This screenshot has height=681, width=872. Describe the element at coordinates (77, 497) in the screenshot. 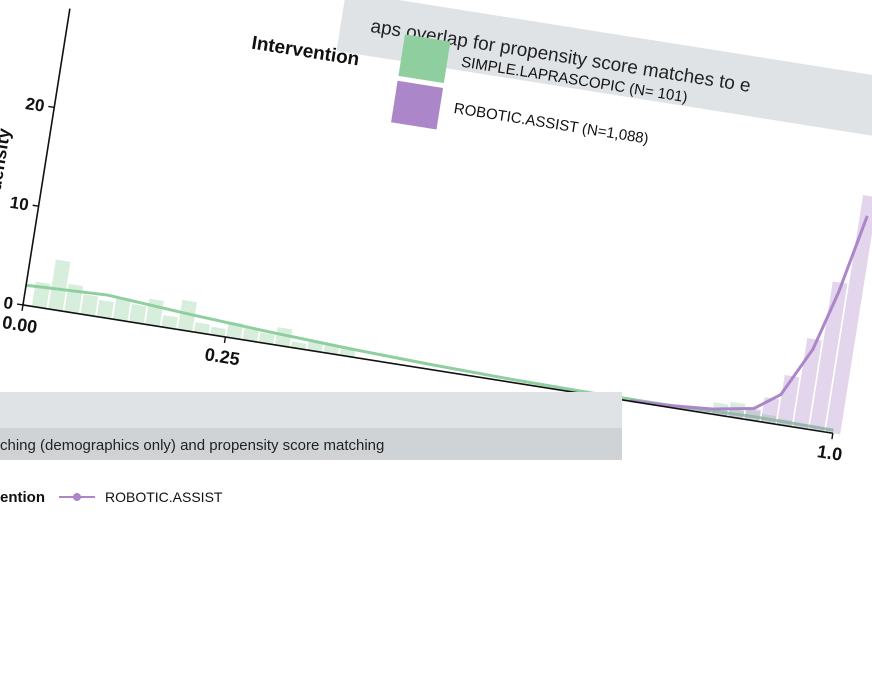

I see `front-legend-key` at that location.